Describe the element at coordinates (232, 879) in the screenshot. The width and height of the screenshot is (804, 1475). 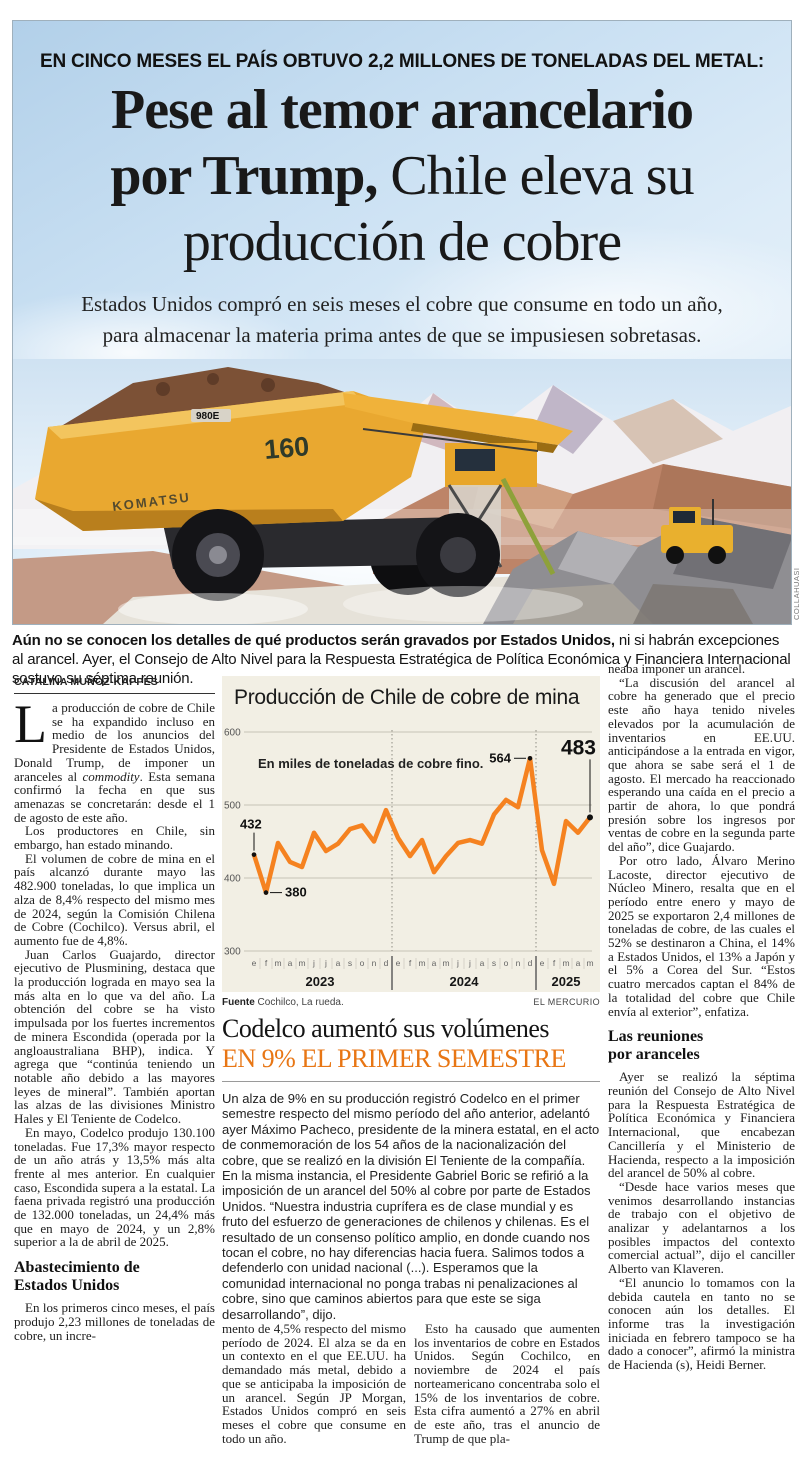
I see `svg-text: 400` at that location.